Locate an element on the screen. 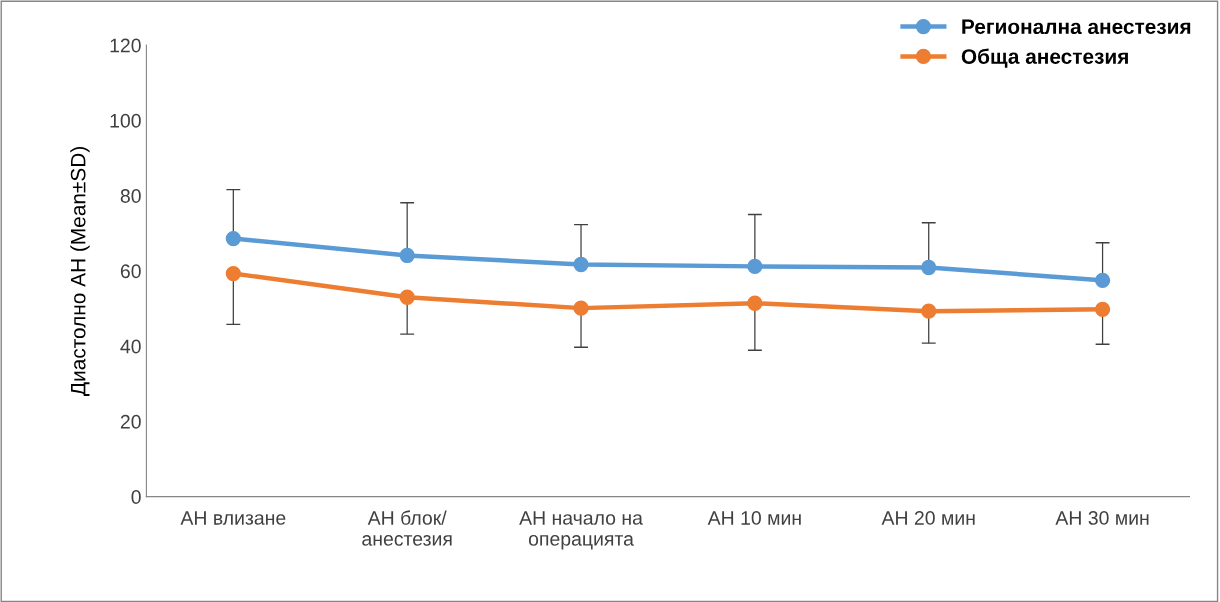 Image resolution: width=1220 pixels, height=602 pixels. legend-label: Регионална анестезия is located at coordinates (1076, 27).